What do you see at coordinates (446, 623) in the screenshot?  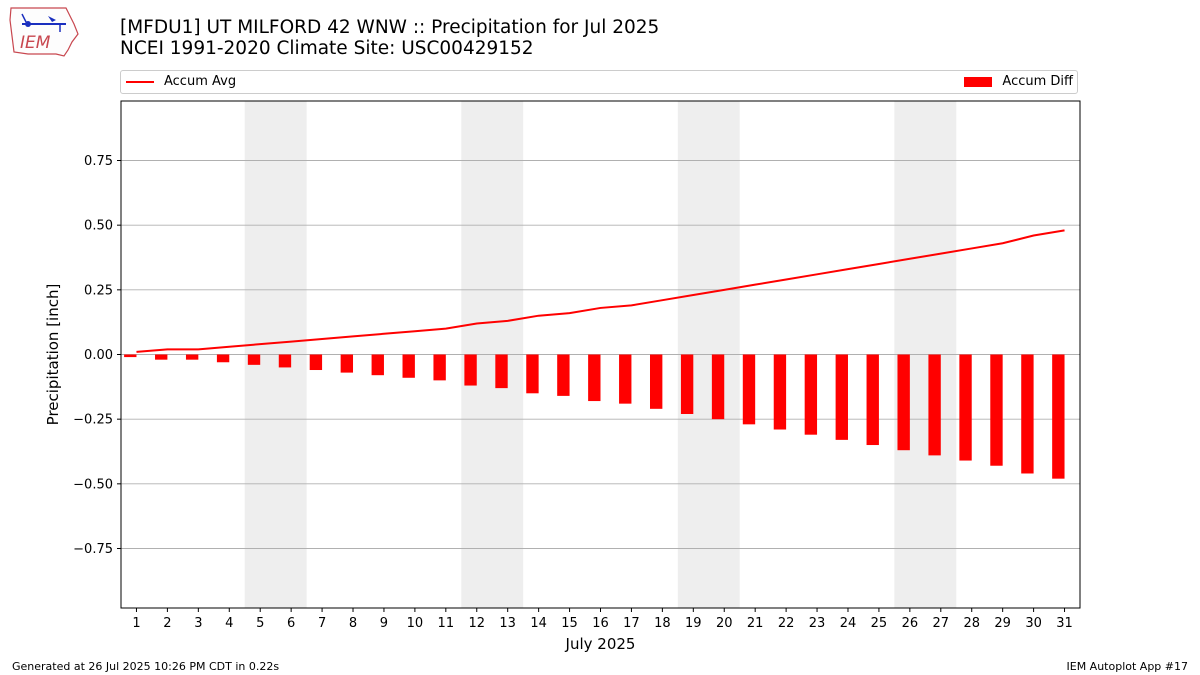 I see `x-tick-label: 11` at bounding box center [446, 623].